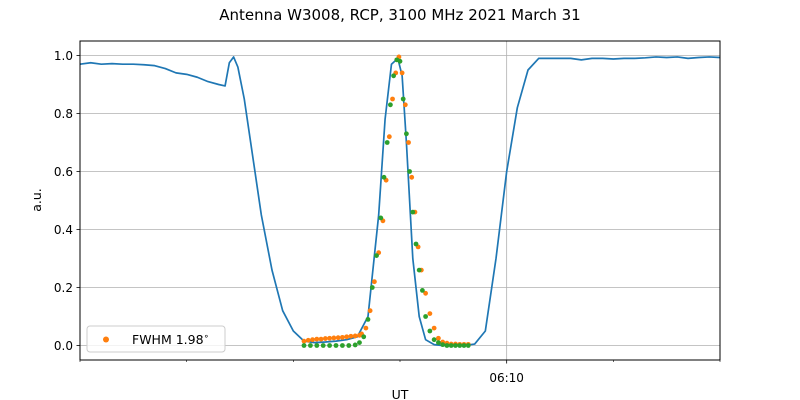  I want to click on legend-box, so click(156, 339).